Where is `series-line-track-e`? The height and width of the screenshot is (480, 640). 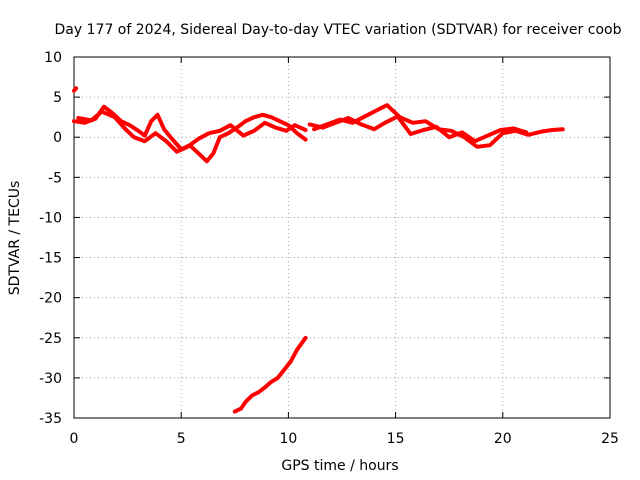 series-line-track-e is located at coordinates (418, 129).